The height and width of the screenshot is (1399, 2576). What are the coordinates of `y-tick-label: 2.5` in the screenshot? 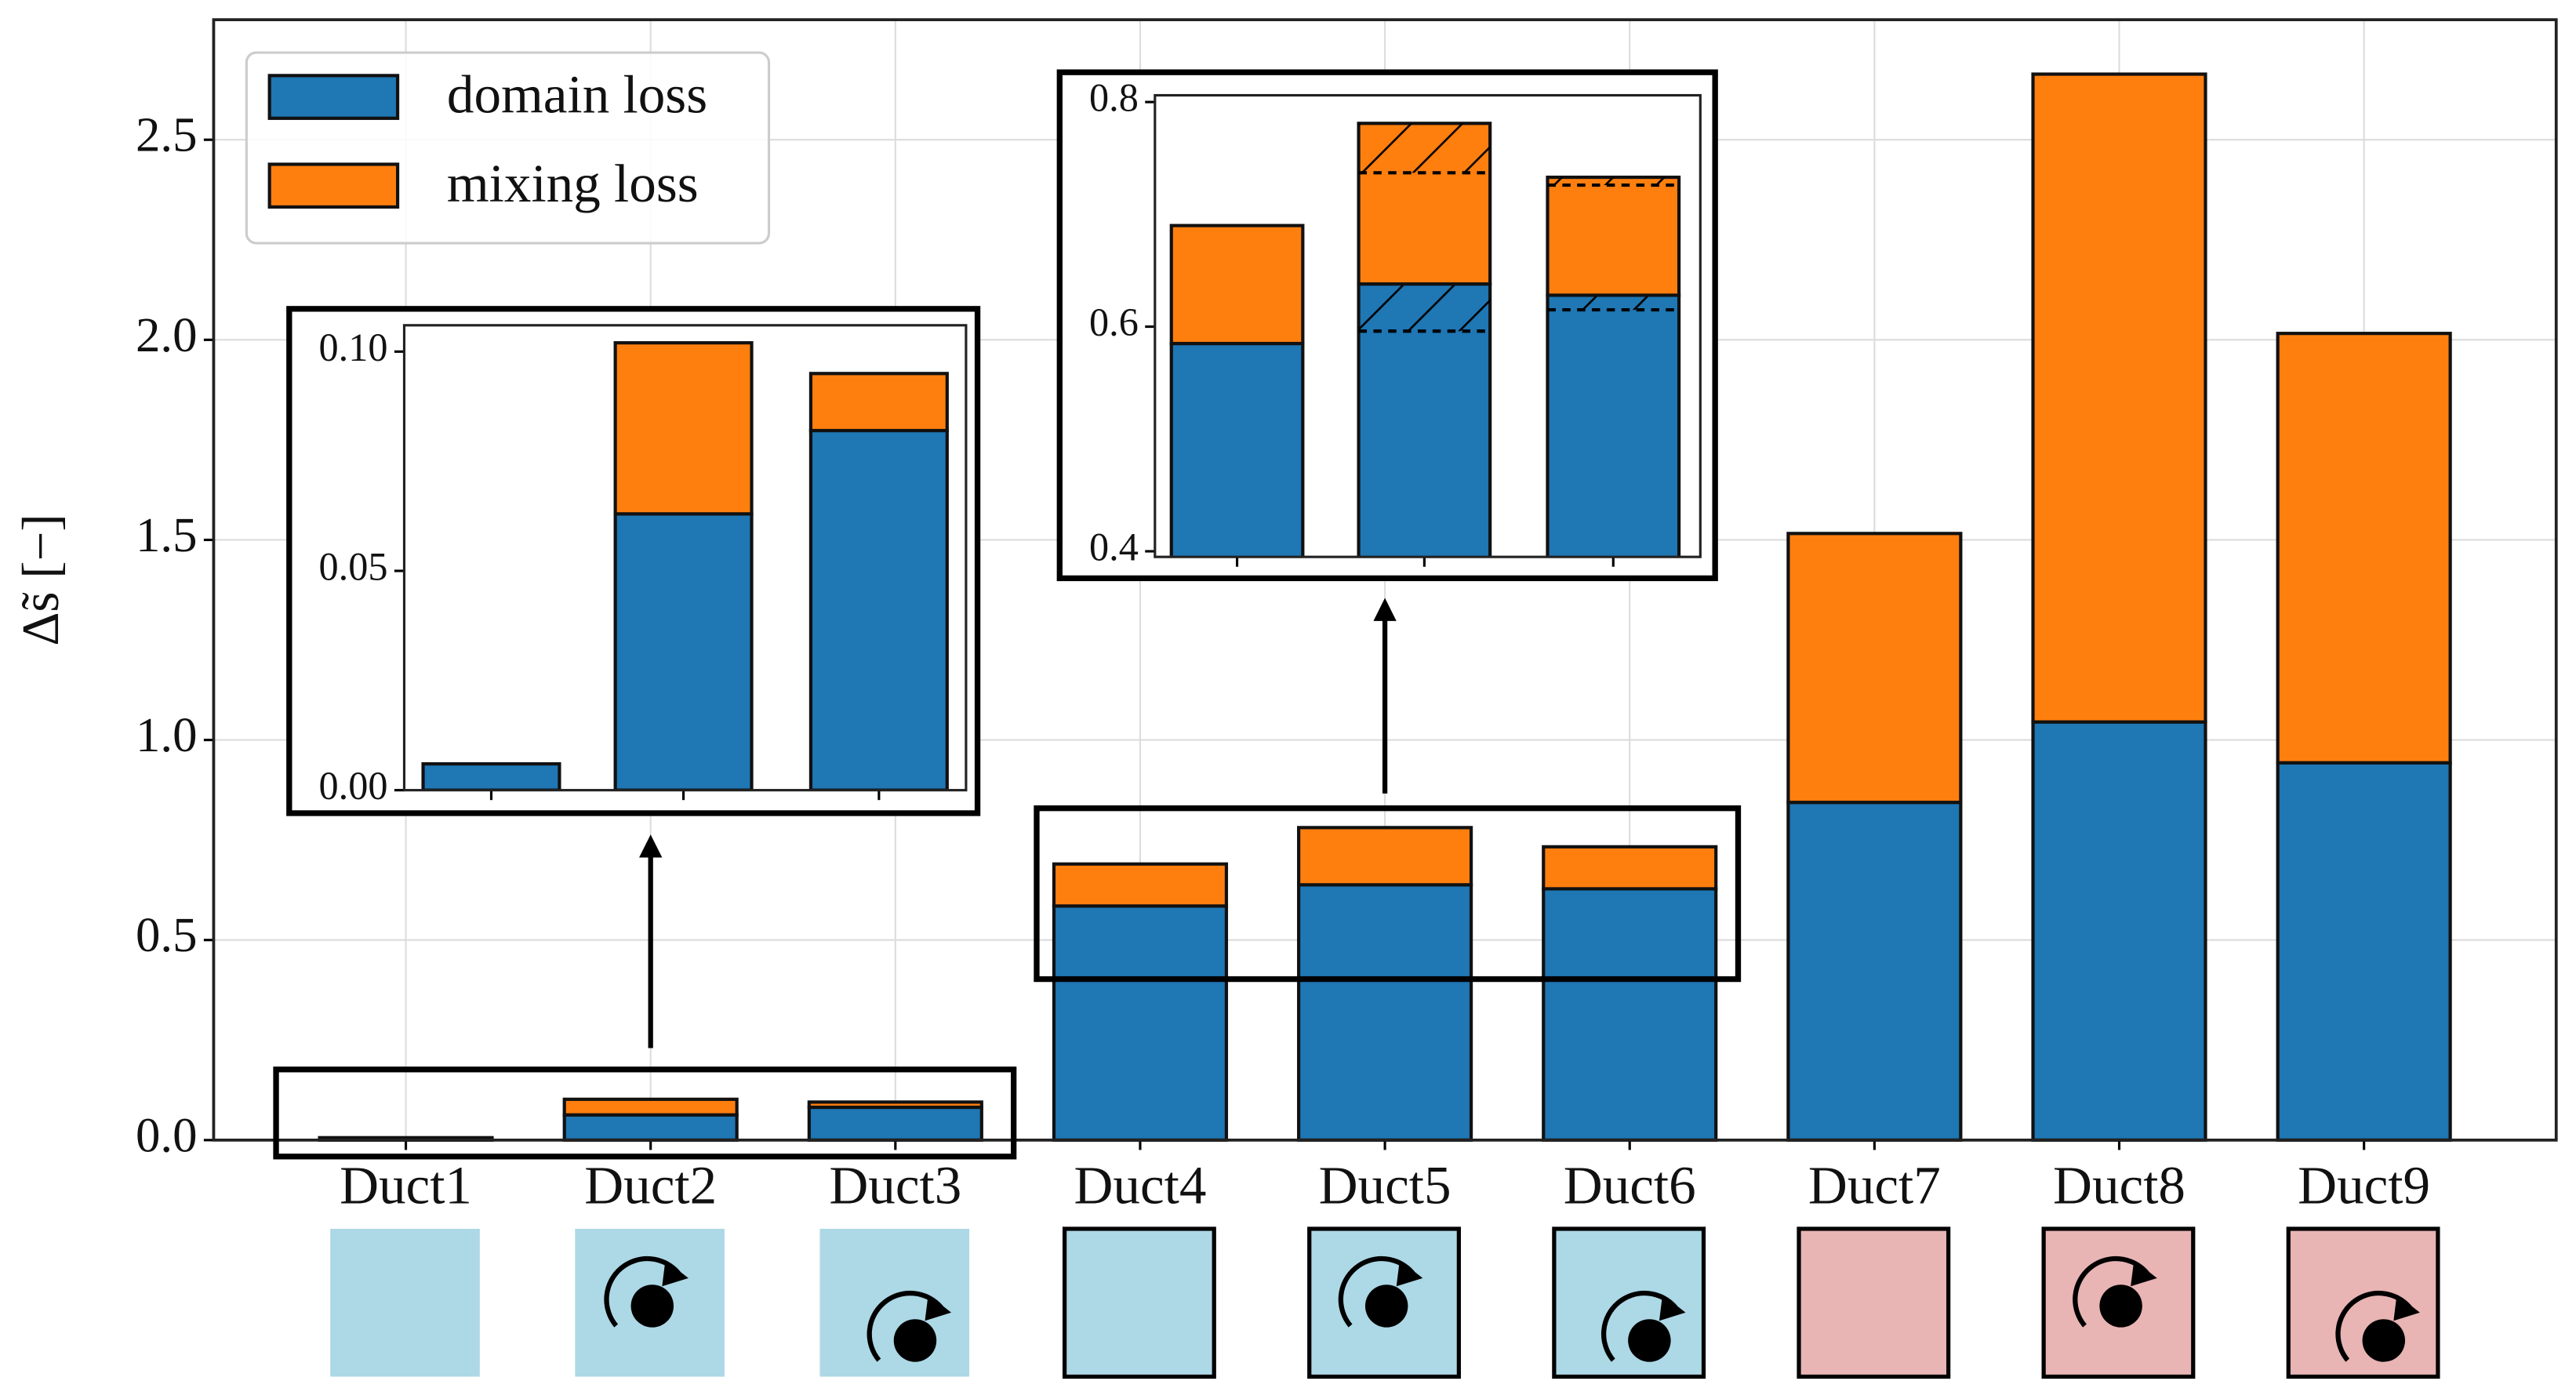 It's located at (167, 134).